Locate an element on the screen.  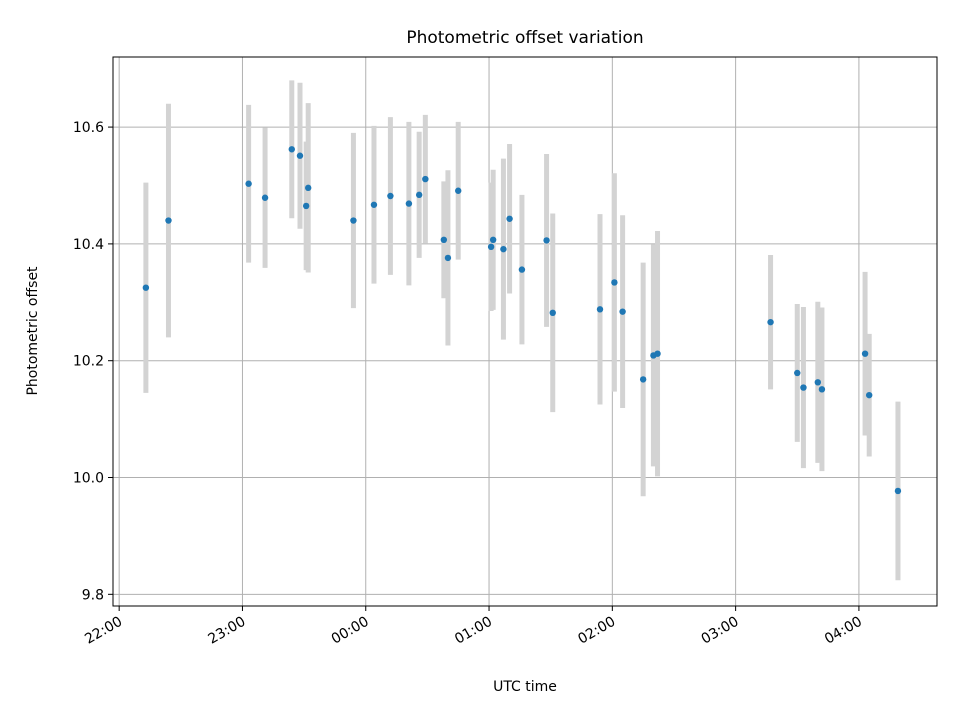
x-axis-ticks: 22:00 23:00 00:00 01:00 02:00 03:00 04:00 is located at coordinates (473, 627).